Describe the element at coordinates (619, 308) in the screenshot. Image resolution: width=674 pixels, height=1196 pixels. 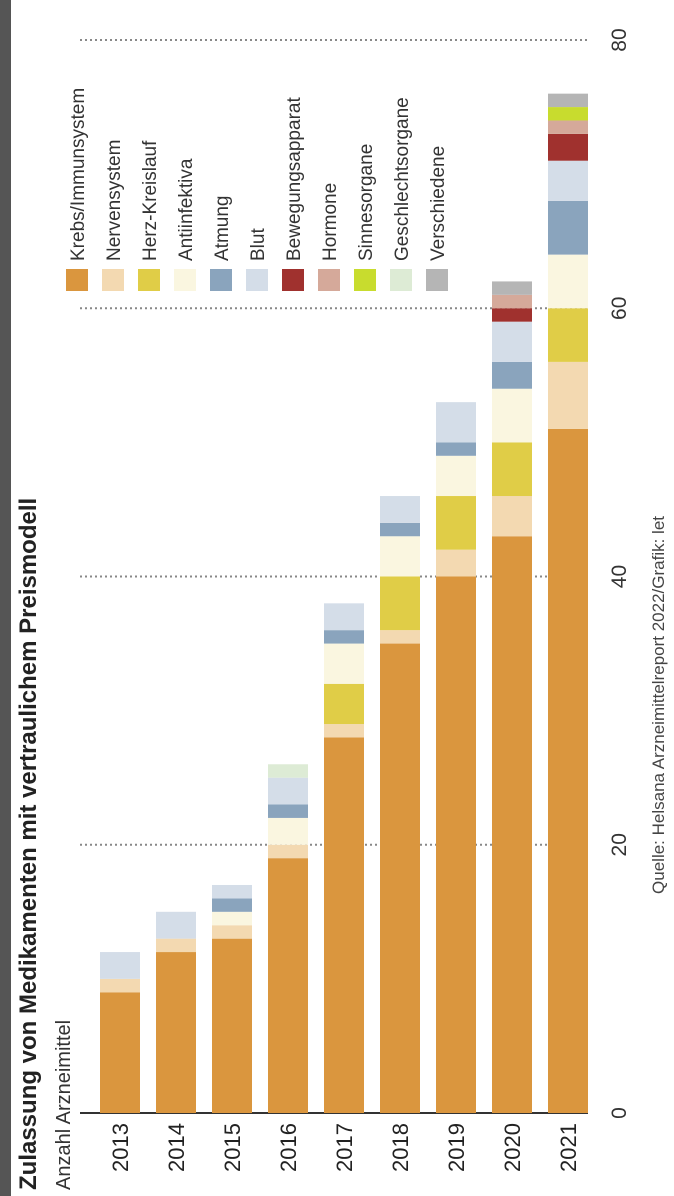
I see `tick-label-60: 60` at that location.